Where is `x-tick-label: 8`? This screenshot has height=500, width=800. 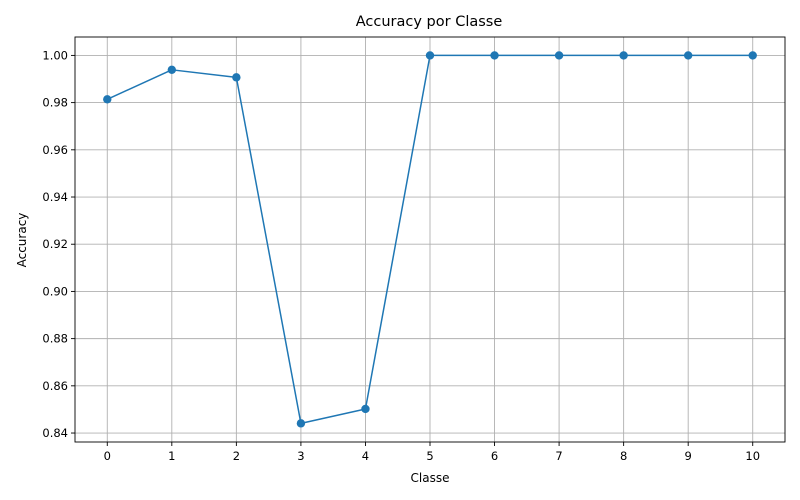
x-tick-label: 8 is located at coordinates (623, 456).